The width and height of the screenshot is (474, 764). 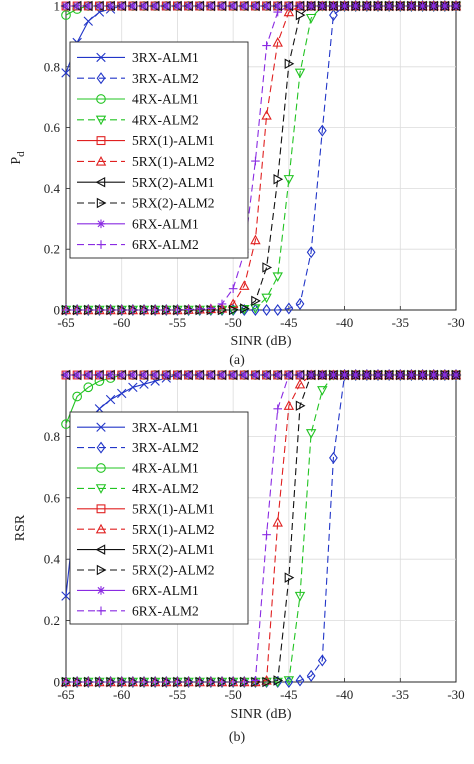 I want to click on legend-label-3RX-ALM1: 3RX-ALM1, so click(x=165, y=427).